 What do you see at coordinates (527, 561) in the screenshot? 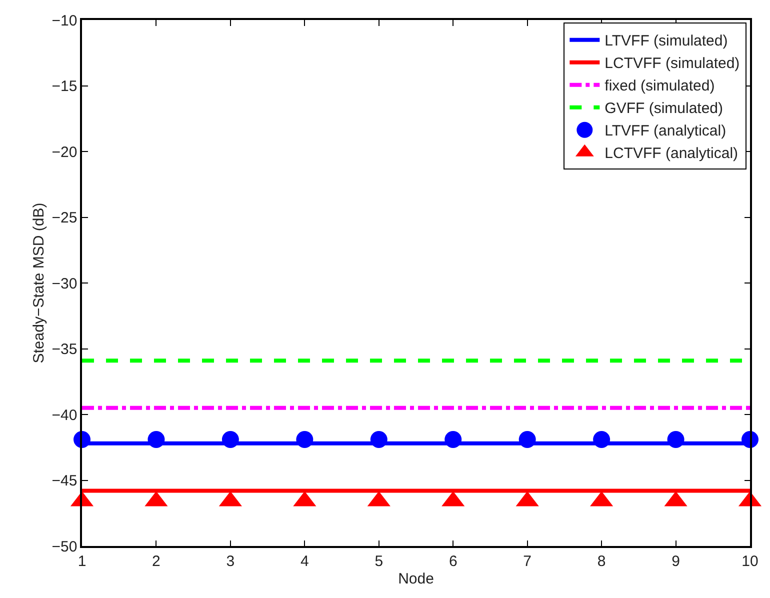
I see `x-tick-label: 7` at bounding box center [527, 561].